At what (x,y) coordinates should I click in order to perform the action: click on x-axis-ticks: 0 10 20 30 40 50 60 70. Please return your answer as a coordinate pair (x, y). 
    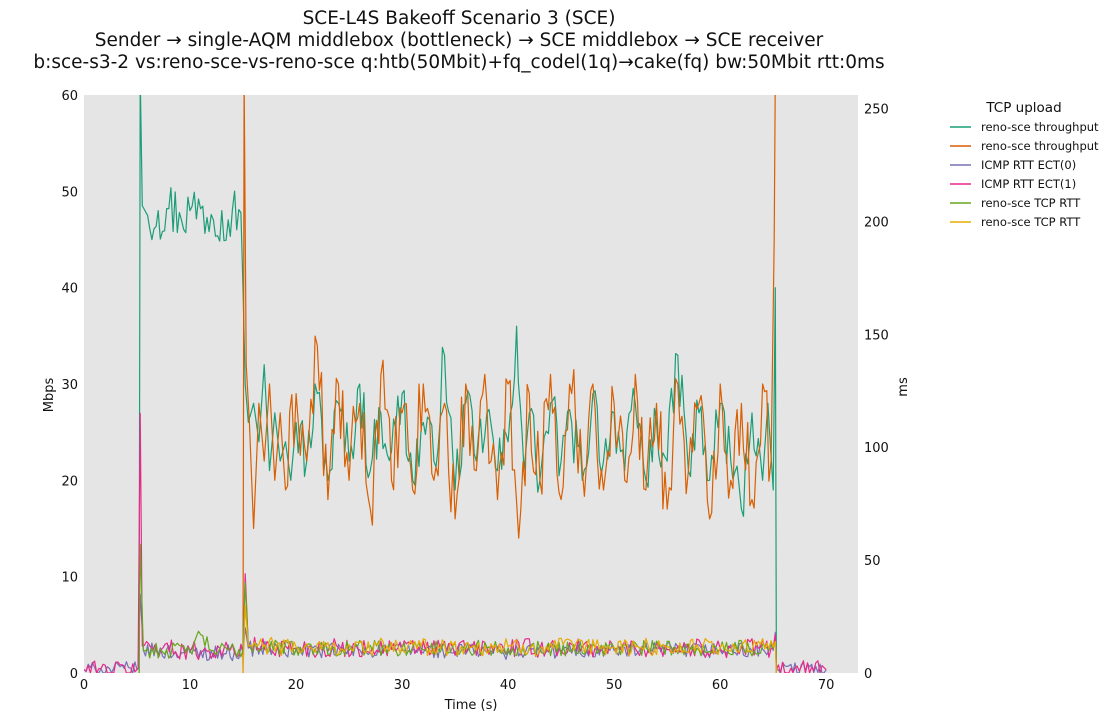
    Looking at the image, I should click on (457, 685).